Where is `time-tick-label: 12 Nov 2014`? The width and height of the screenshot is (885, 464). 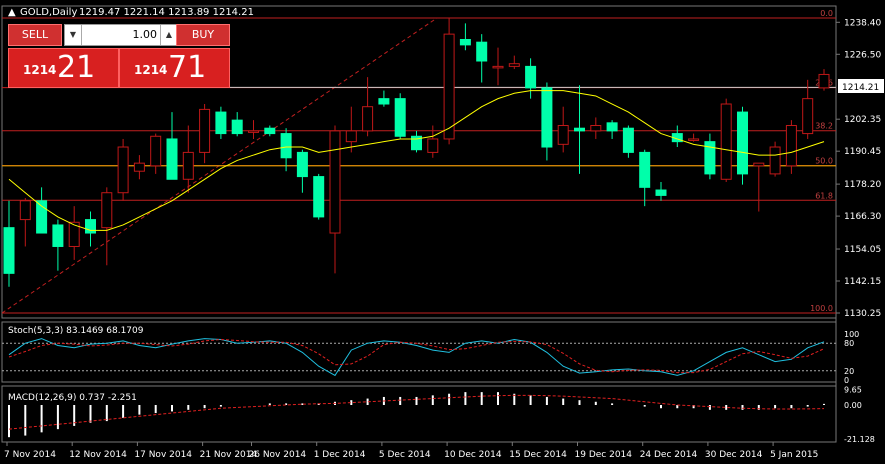 time-tick-label: 12 Nov 2014 is located at coordinates (98, 455).